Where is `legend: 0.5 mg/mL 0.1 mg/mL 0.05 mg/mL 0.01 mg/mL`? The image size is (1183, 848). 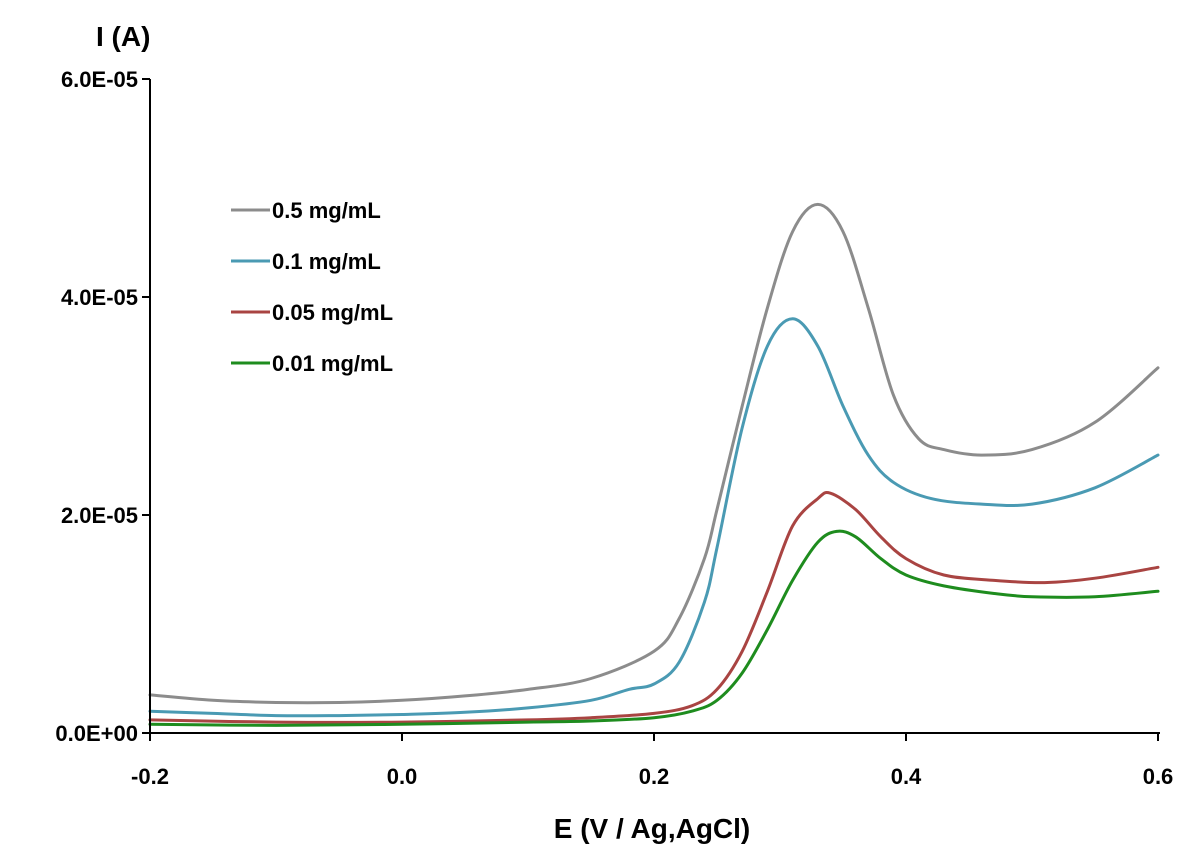 legend: 0.5 mg/mL 0.1 mg/mL 0.05 mg/mL 0.01 mg/mL is located at coordinates (312, 287).